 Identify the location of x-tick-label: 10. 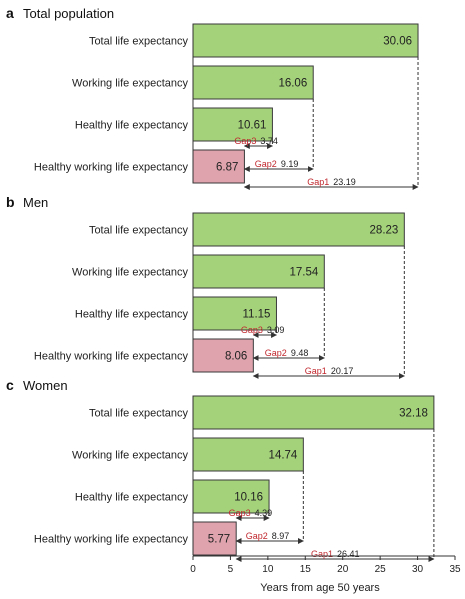
(268, 569).